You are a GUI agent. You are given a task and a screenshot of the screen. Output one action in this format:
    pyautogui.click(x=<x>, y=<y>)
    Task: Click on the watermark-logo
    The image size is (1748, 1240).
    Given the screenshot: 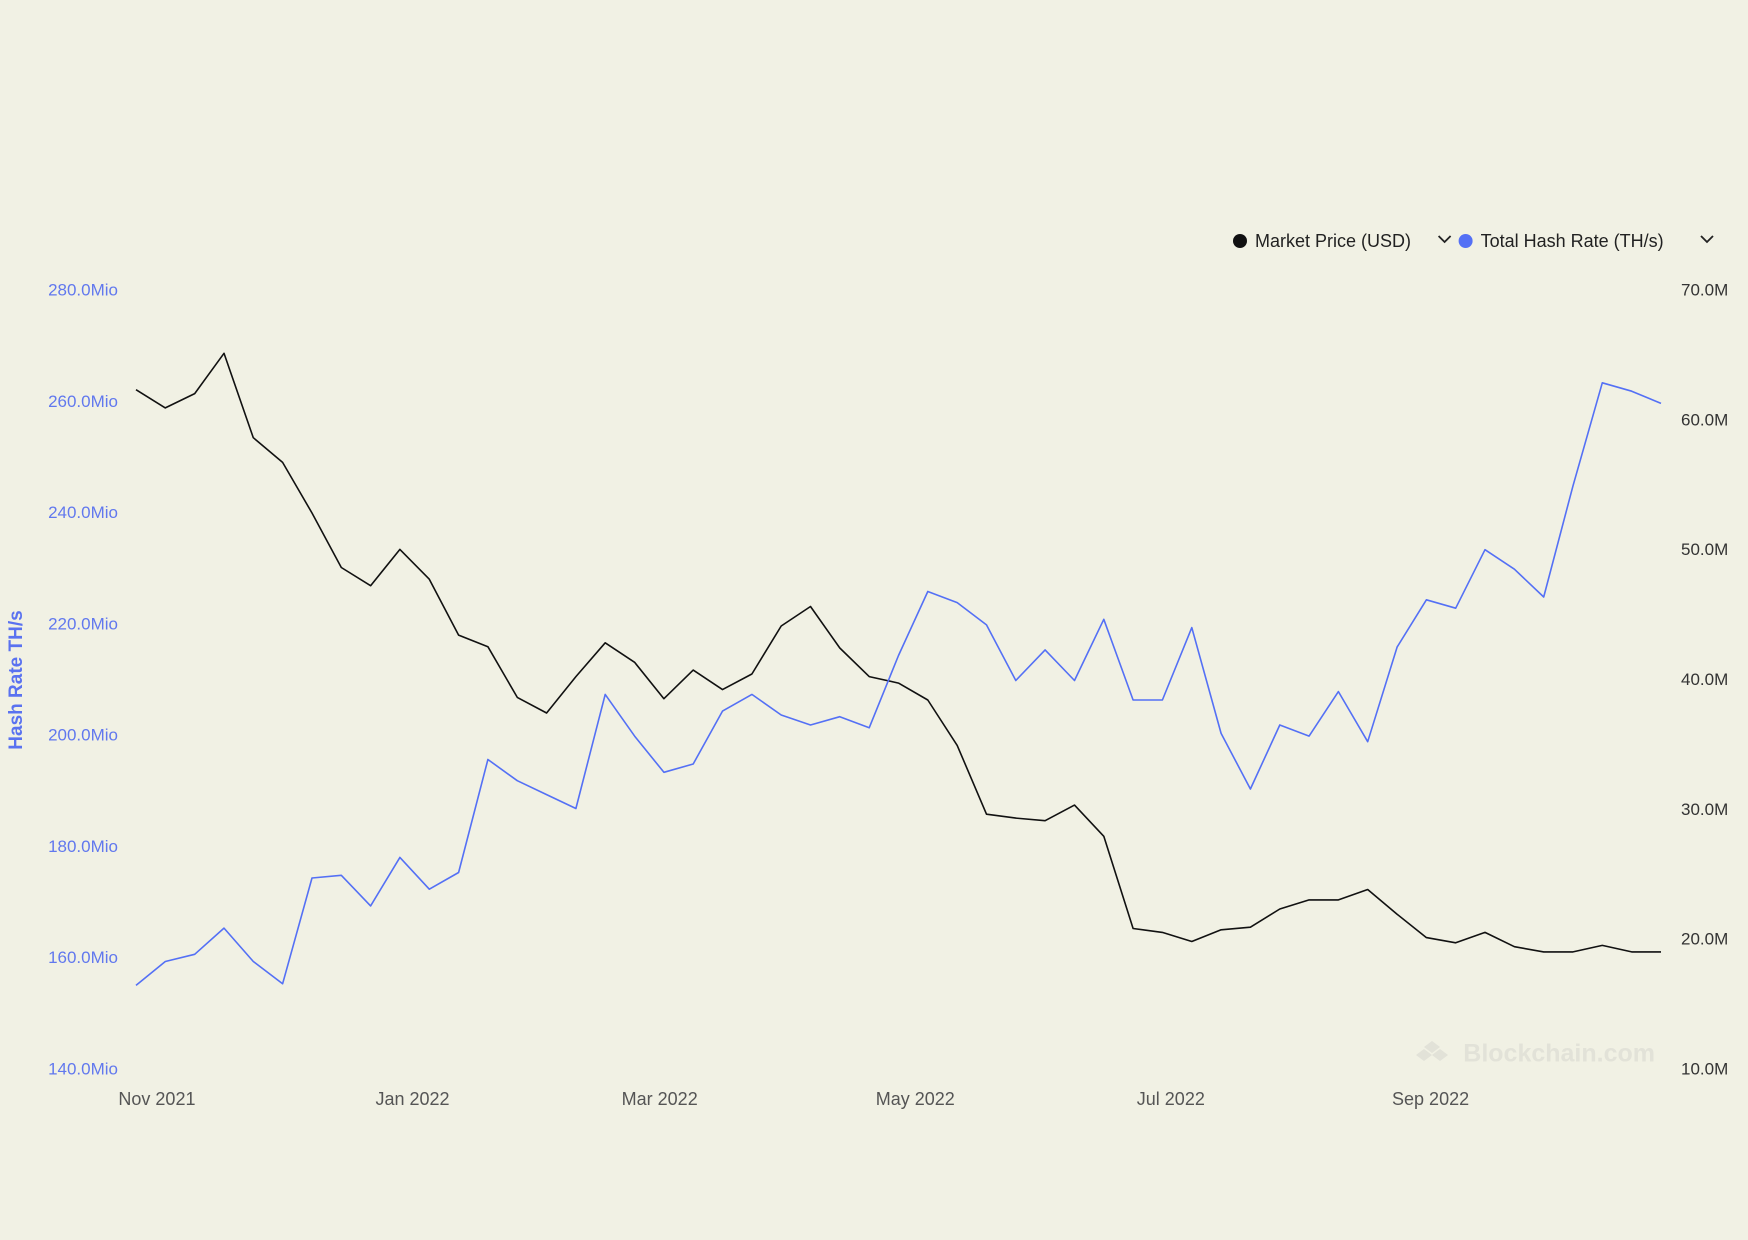 What is the action you would take?
    pyautogui.click(x=1432, y=1051)
    